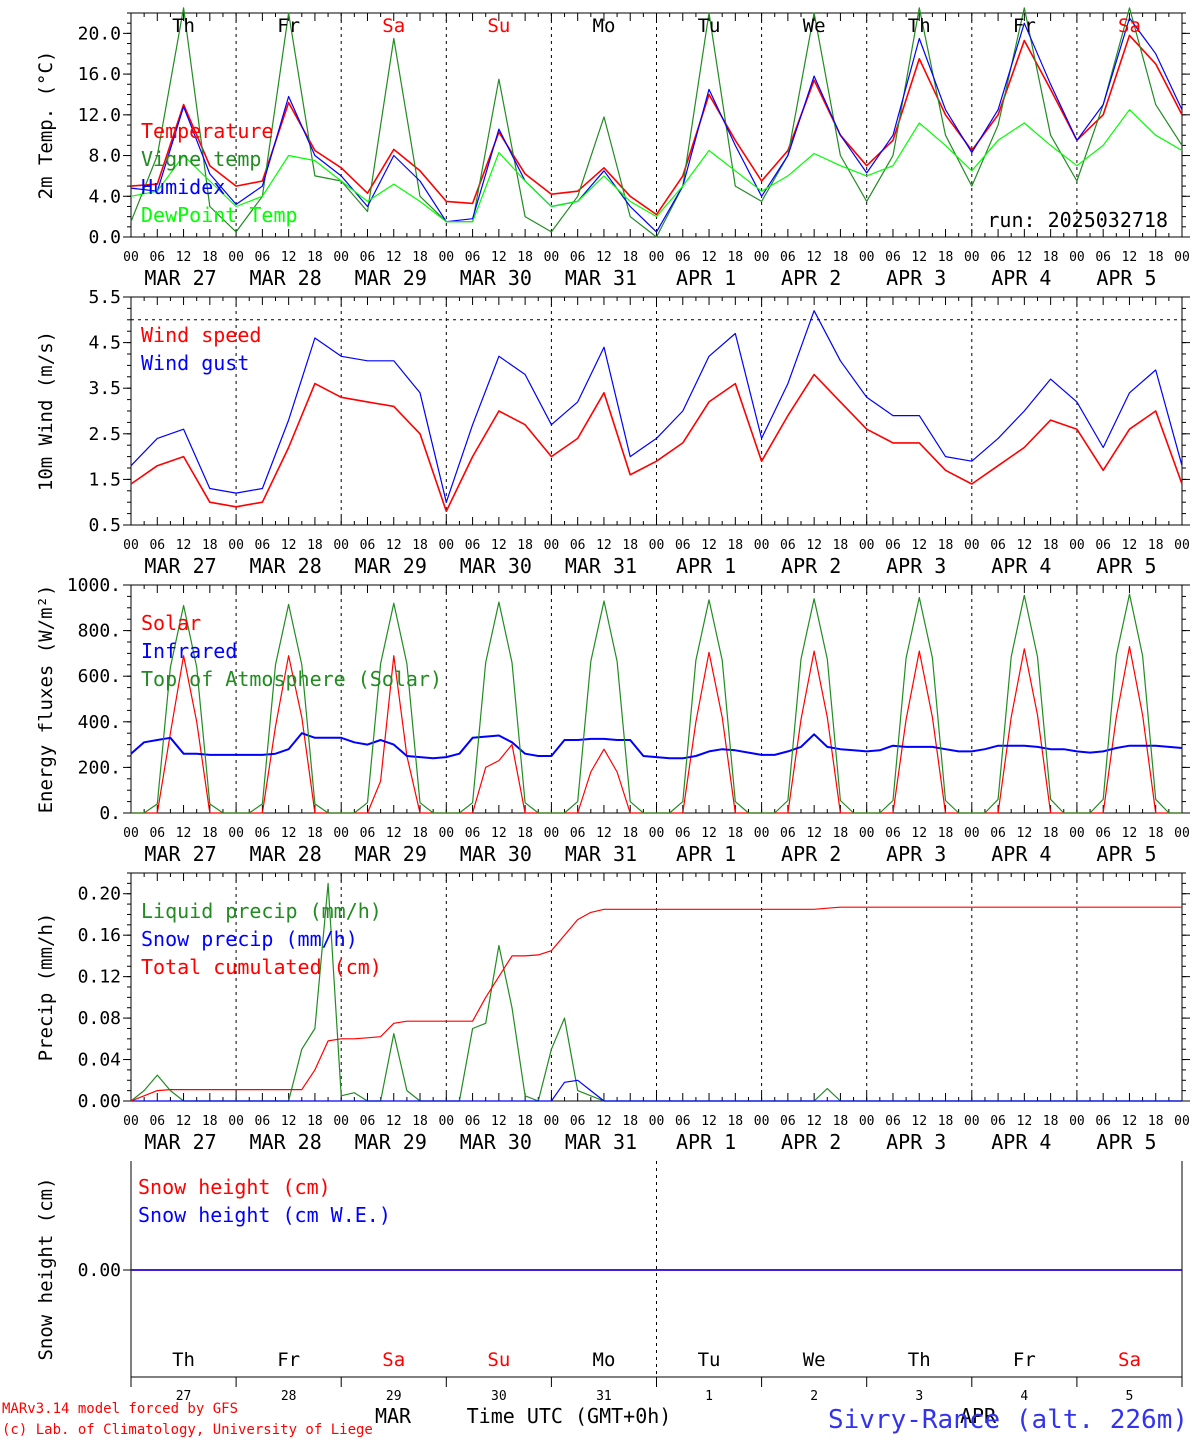 The height and width of the screenshot is (1440, 1194). I want to click on bottom-day-number: 29, so click(394, 1396).